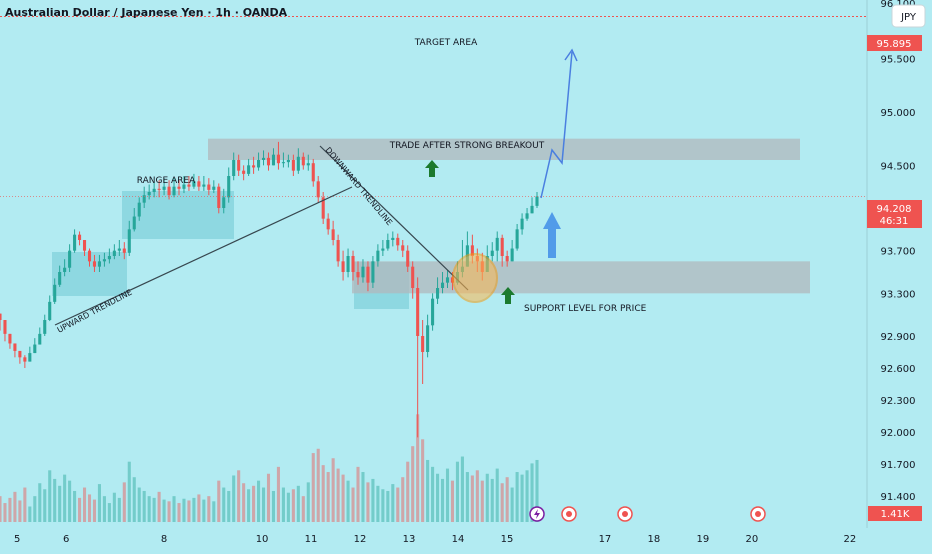 Image resolution: width=932 pixels, height=554 pixels. Describe the element at coordinates (166, 181) in the screenshot. I see `label-range-area: RANGE AREA` at that location.